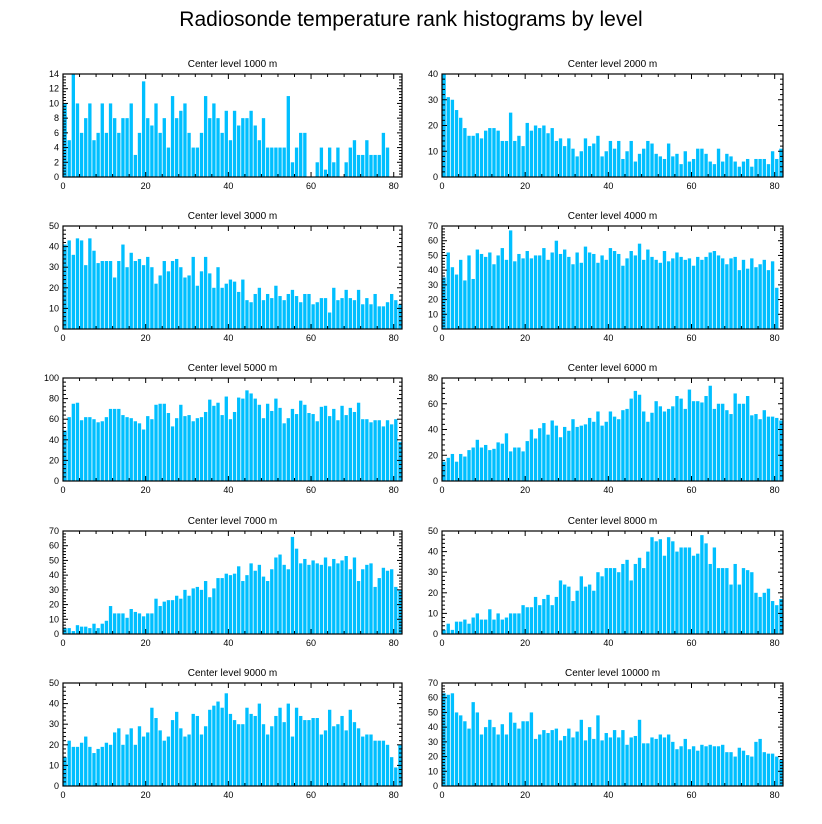  Describe the element at coordinates (433, 270) in the screenshot. I see `y-tick-label: 40` at that location.